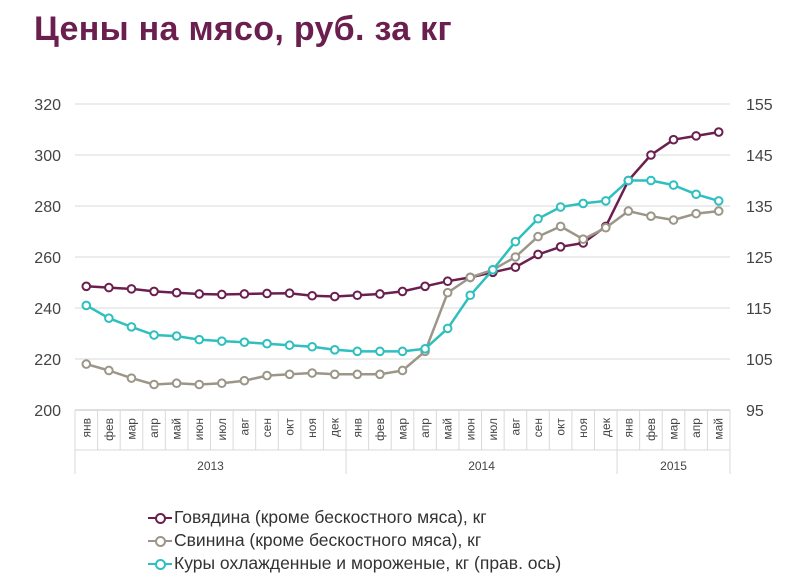 This screenshot has width=798, height=586. Describe the element at coordinates (759, 156) in the screenshot. I see `y-right-tick-label: 145` at that location.